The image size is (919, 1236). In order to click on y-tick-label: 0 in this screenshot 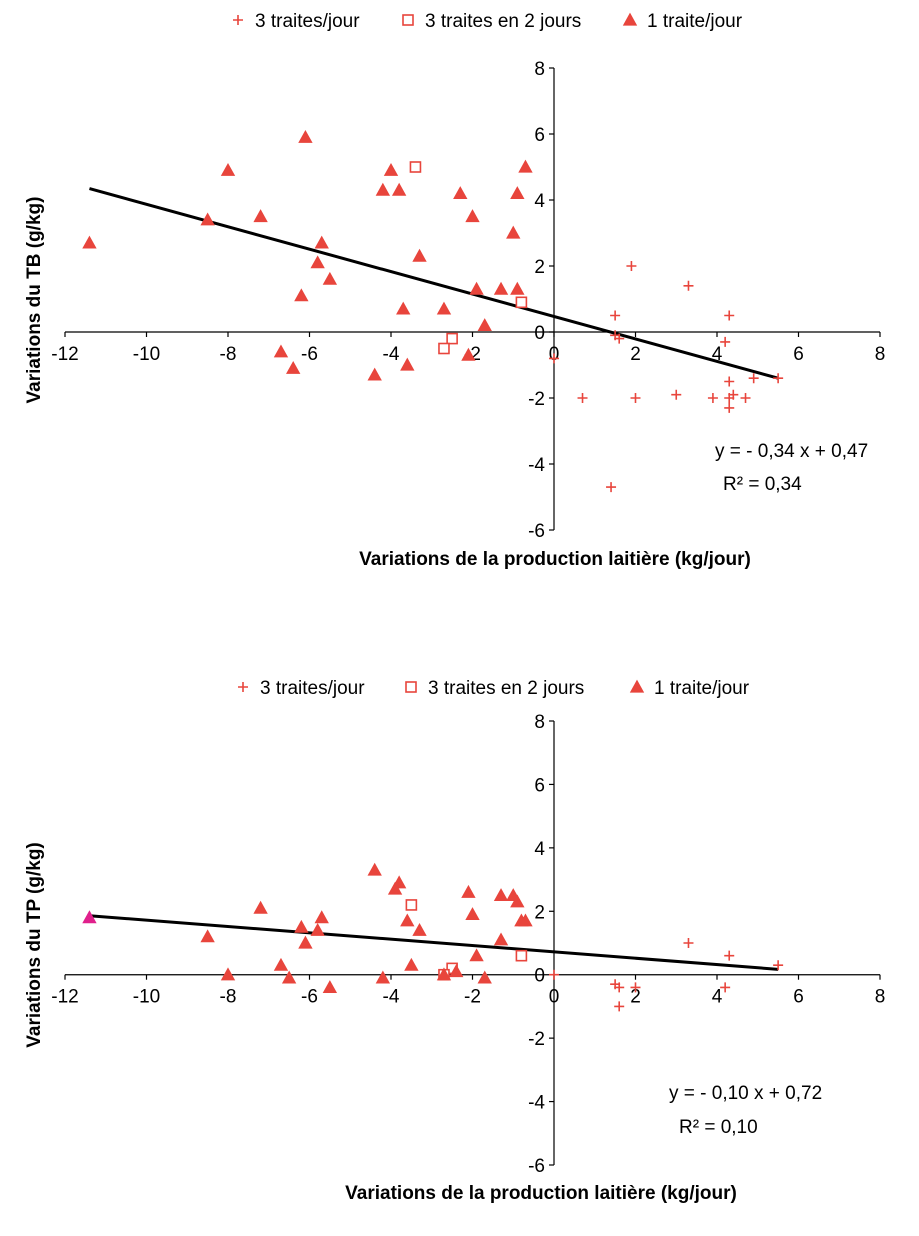, I will do `click(539, 976)`.